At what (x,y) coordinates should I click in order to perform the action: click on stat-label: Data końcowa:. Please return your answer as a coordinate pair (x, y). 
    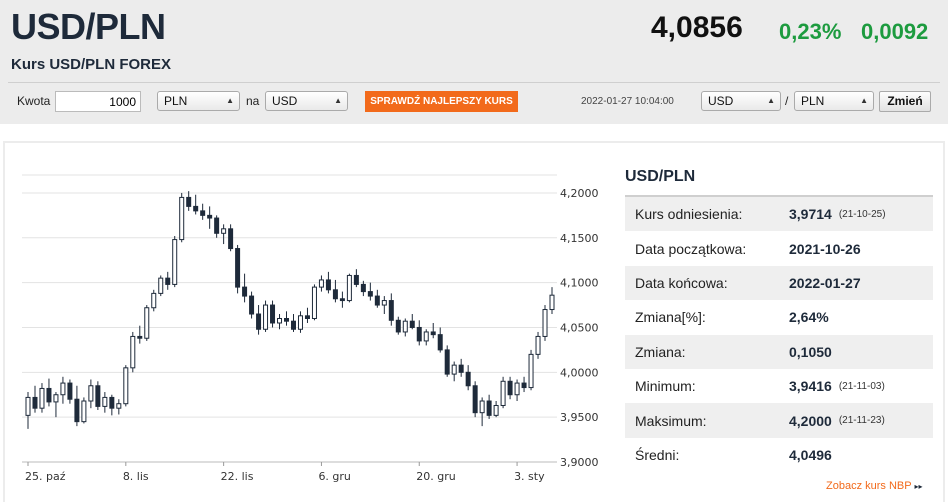
    Looking at the image, I should click on (681, 282).